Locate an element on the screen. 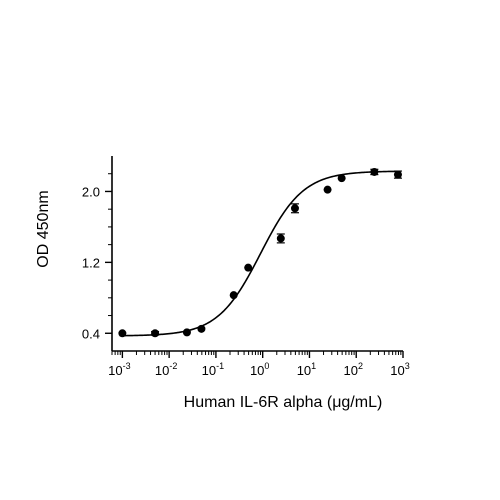 The image size is (500, 500). y-axis-title: OD 450nm is located at coordinates (43, 228).